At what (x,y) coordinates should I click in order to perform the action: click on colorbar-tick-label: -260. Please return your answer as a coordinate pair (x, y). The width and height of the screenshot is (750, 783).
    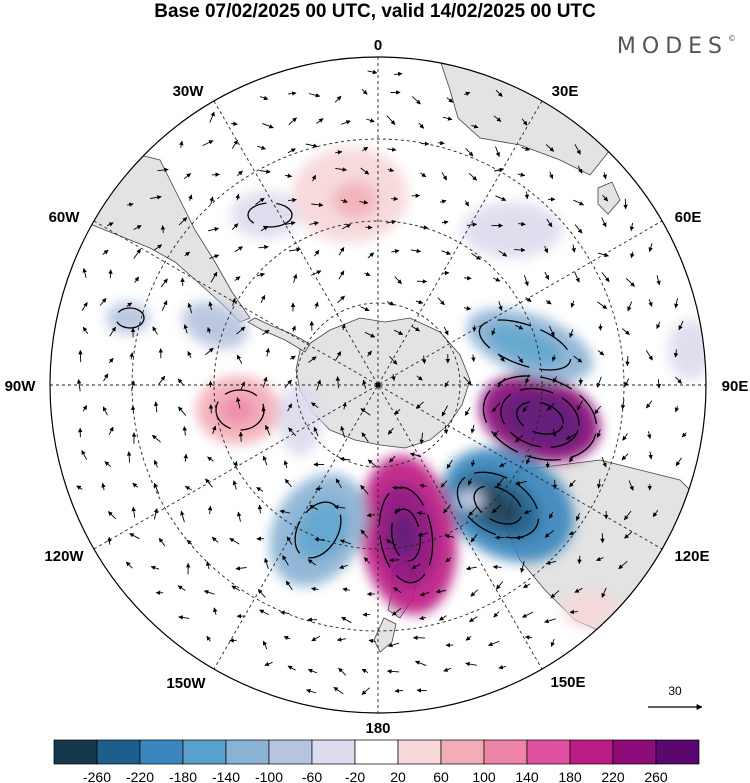
    Looking at the image, I should click on (97, 776).